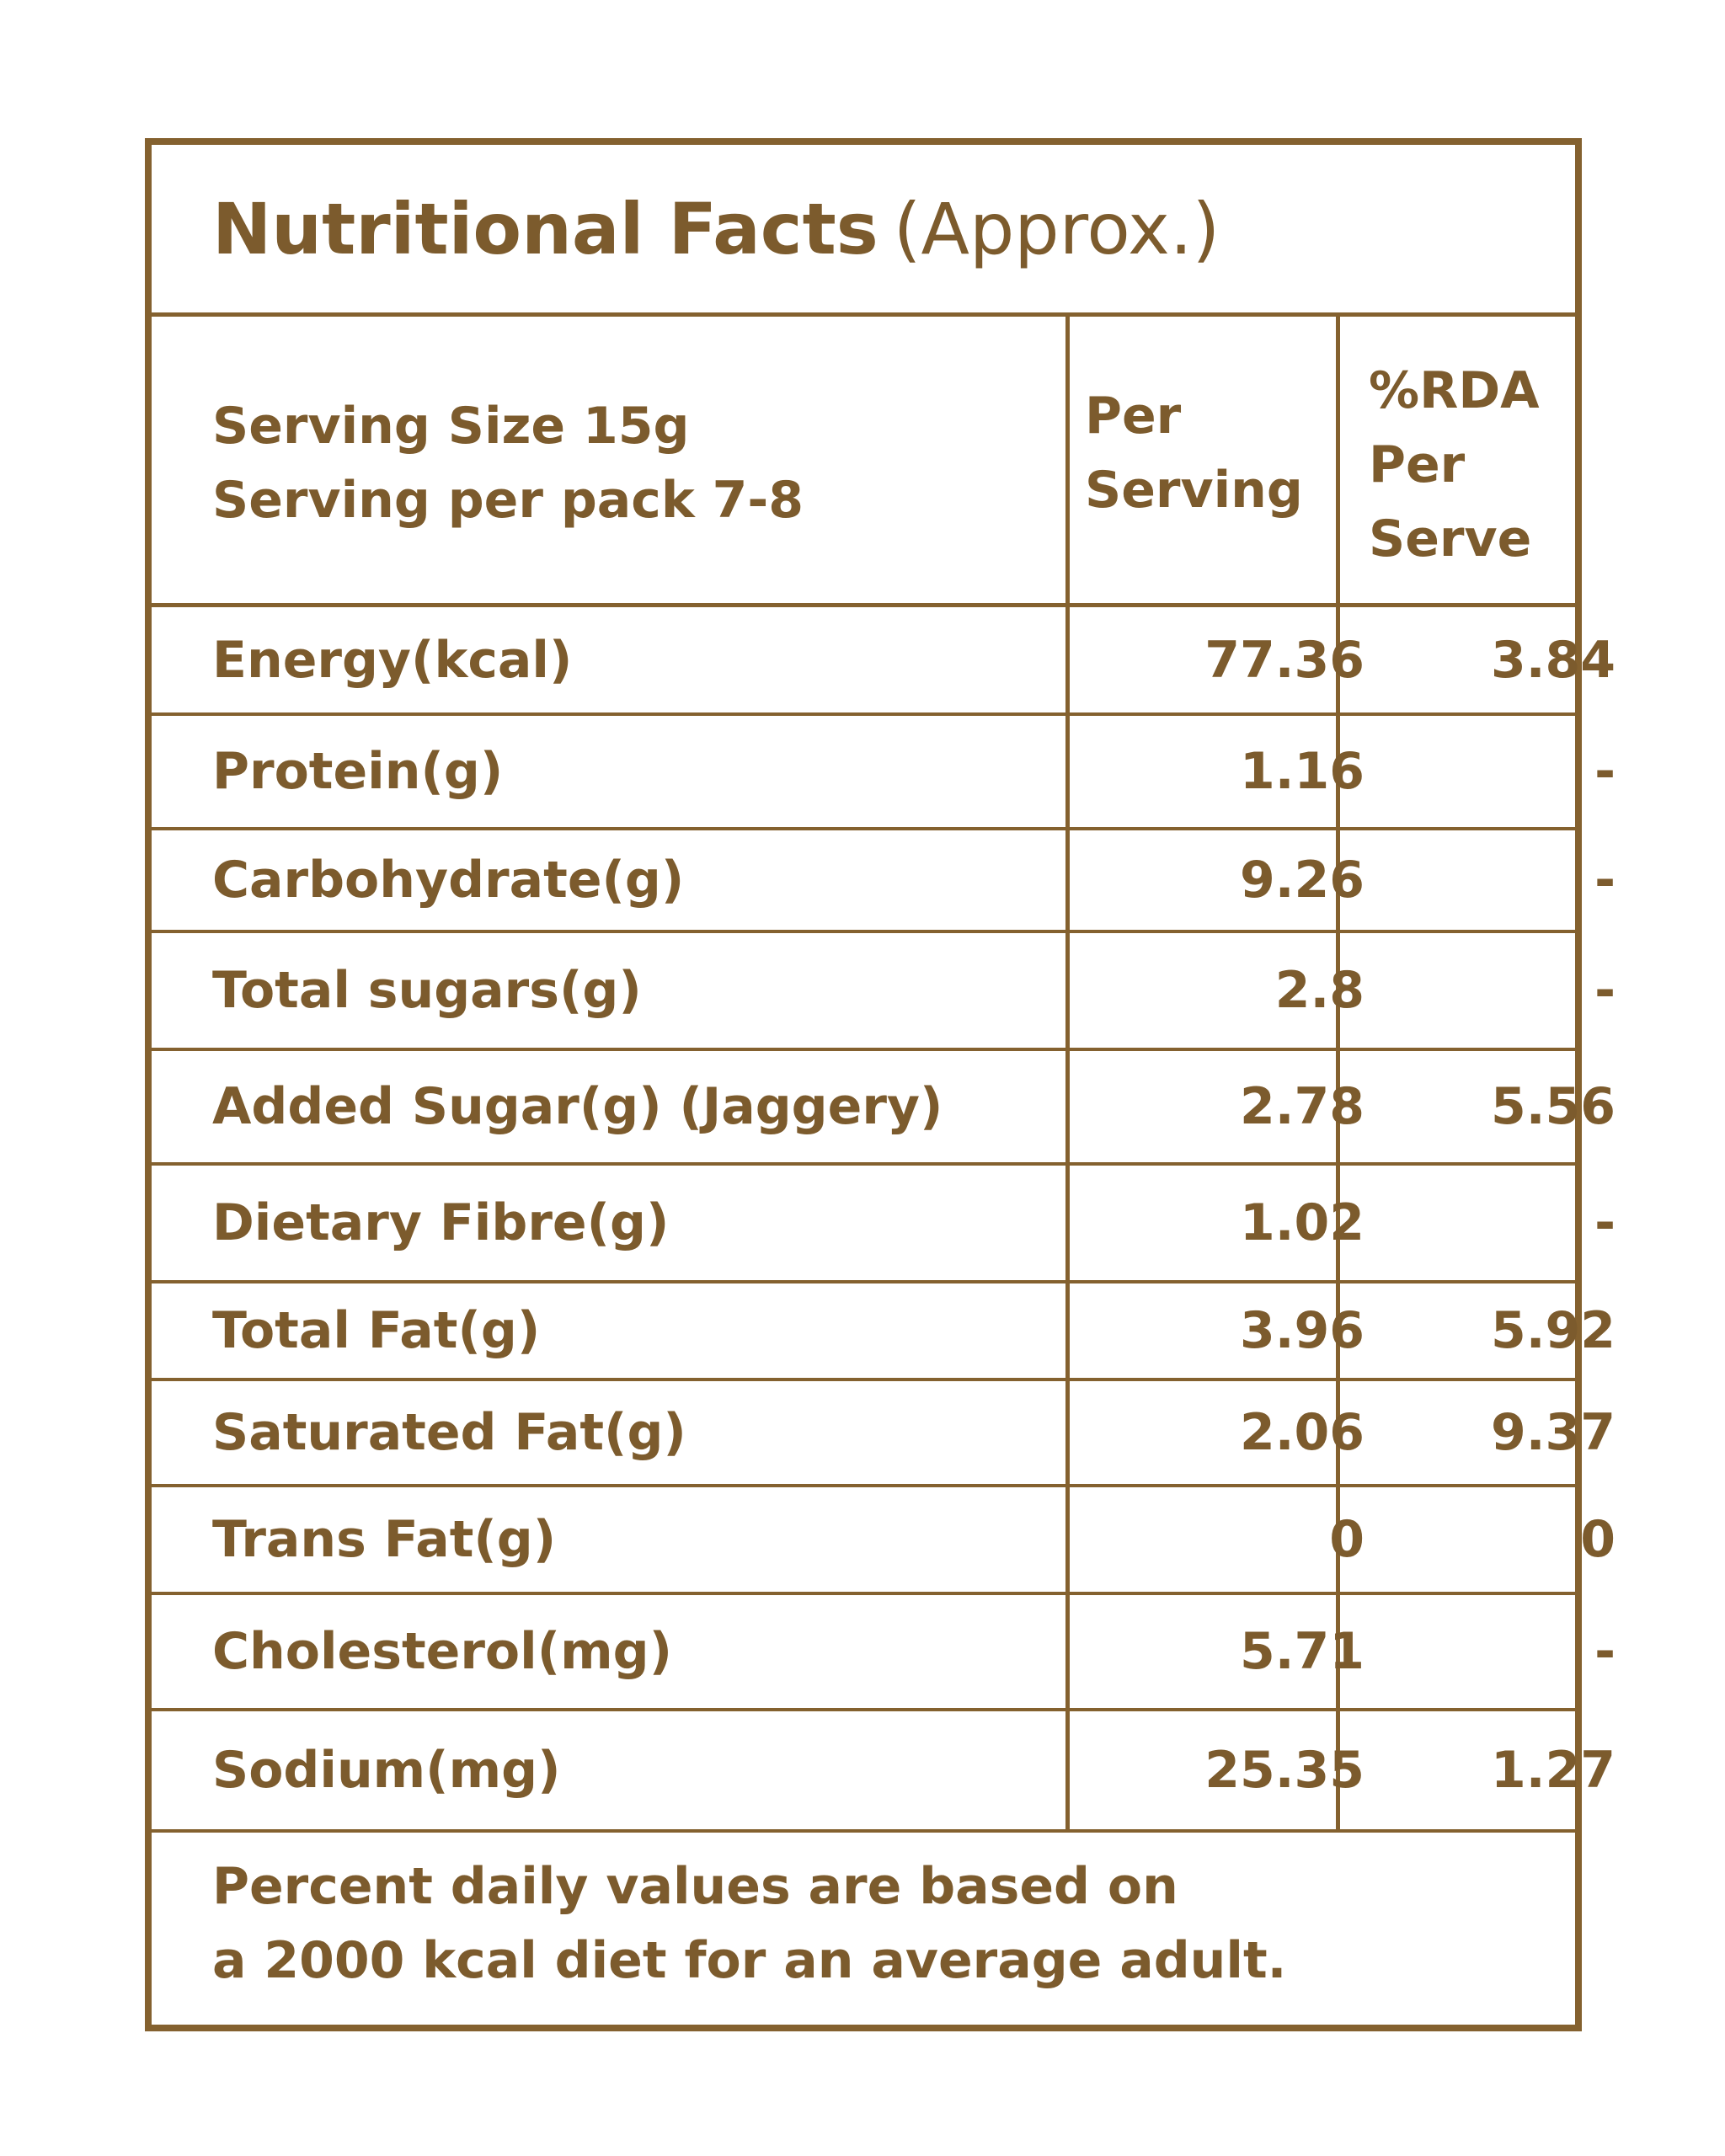 Image resolution: width=1725 pixels, height=2156 pixels. What do you see at coordinates (1450, 539) in the screenshot?
I see `rda-line3: Serve` at bounding box center [1450, 539].